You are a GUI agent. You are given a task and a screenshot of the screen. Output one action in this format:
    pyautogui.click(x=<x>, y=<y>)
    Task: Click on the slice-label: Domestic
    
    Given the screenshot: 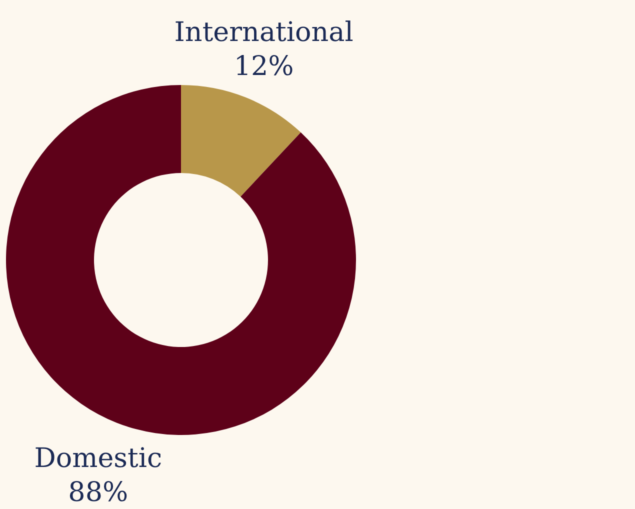 What is the action you would take?
    pyautogui.click(x=98, y=458)
    